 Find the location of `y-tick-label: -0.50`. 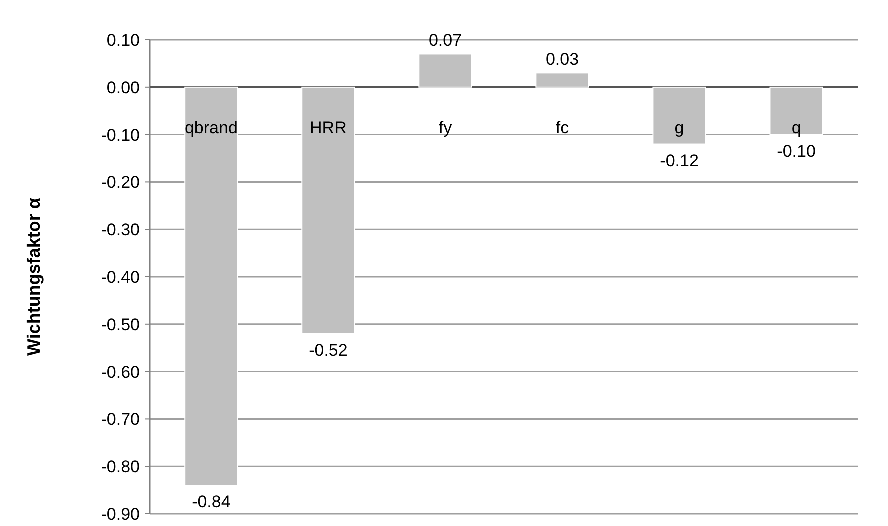

y-tick-label: -0.50 is located at coordinates (120, 324).